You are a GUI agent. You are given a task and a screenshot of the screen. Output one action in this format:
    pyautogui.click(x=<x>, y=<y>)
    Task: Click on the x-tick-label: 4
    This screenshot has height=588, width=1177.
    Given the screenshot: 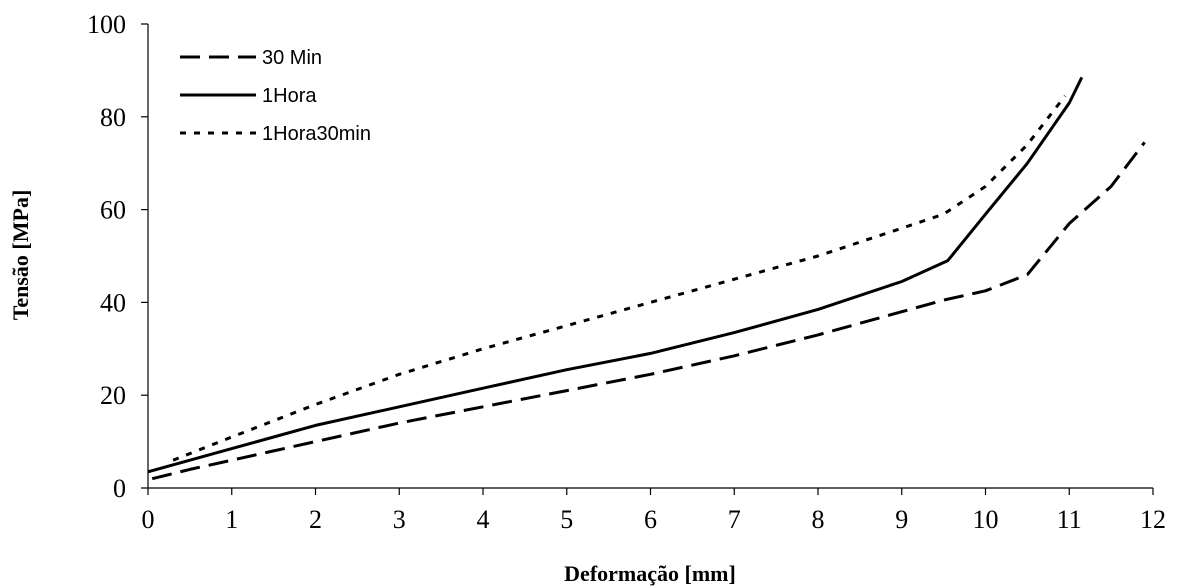 What is the action you would take?
    pyautogui.click(x=483, y=519)
    